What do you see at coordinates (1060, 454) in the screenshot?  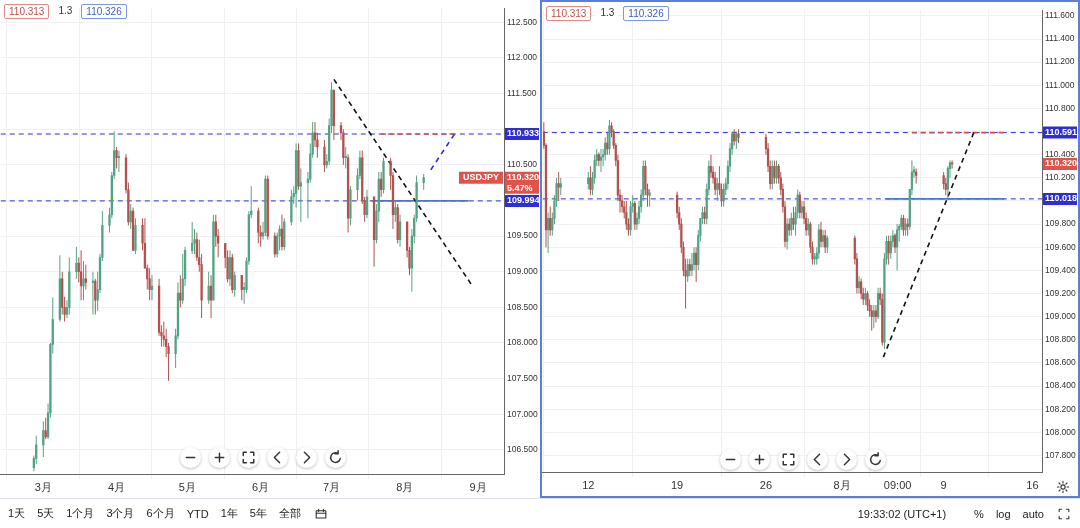 I see `y-tick-label: 107.800` at bounding box center [1060, 454].